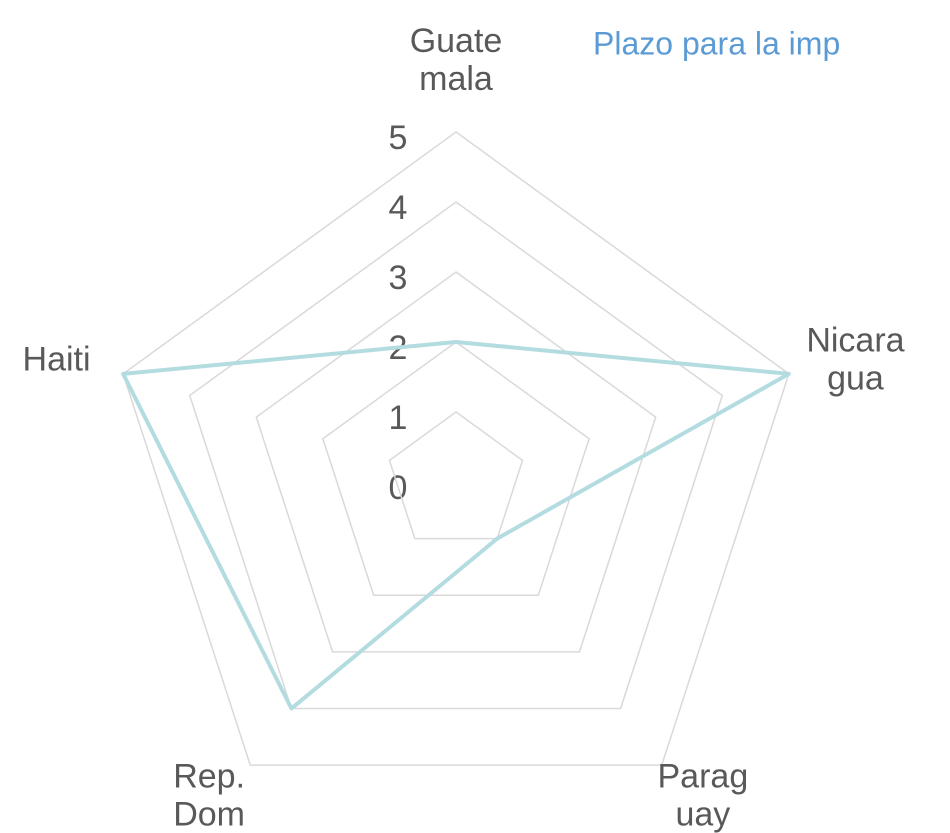 This screenshot has width=950, height=833. What do you see at coordinates (398, 208) in the screenshot?
I see `tick-label: 4` at bounding box center [398, 208].